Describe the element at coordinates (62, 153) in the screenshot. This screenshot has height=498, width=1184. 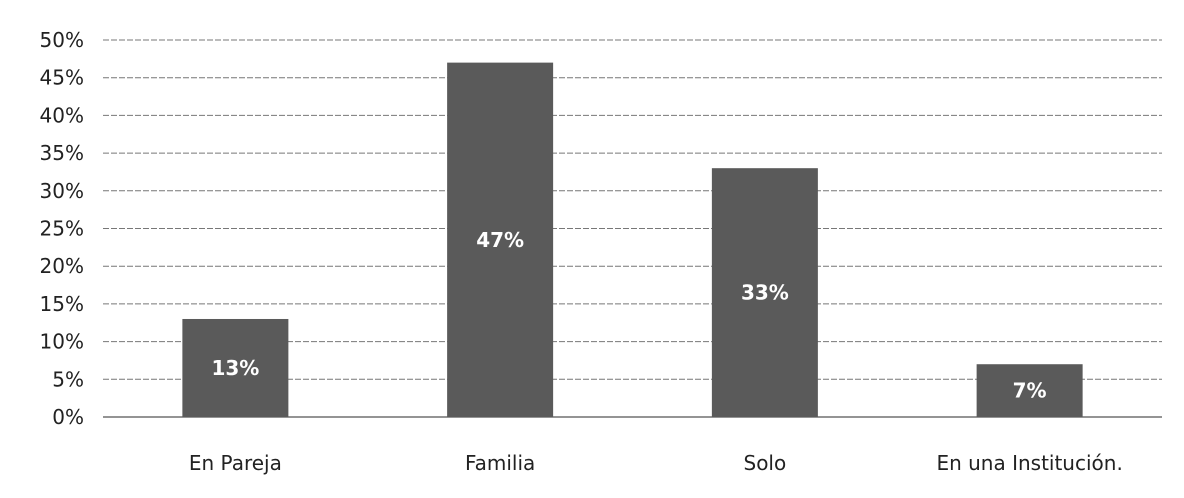
I see `y-tick-label: 35%` at that location.